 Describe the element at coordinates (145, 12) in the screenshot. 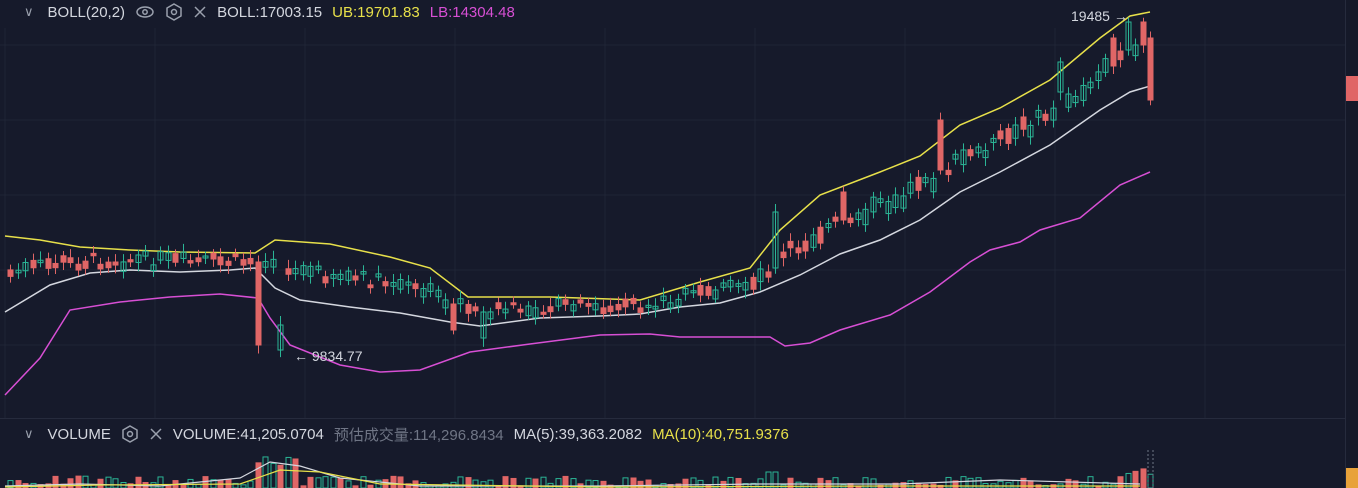

I see `eye-icon` at that location.